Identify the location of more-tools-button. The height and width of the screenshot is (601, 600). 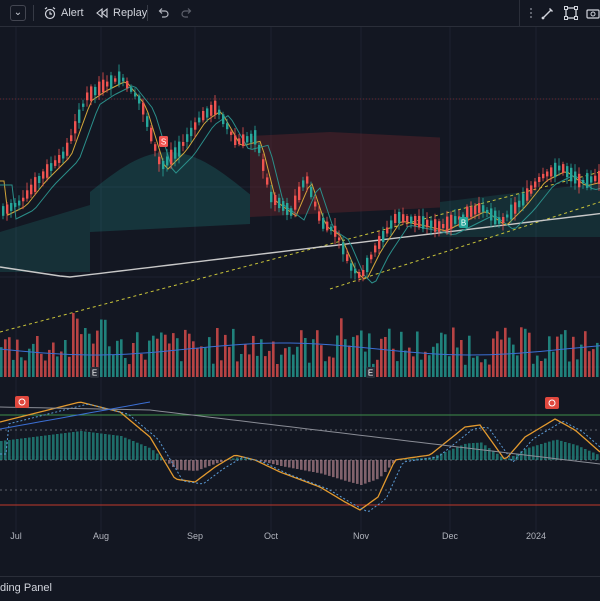
(531, 13).